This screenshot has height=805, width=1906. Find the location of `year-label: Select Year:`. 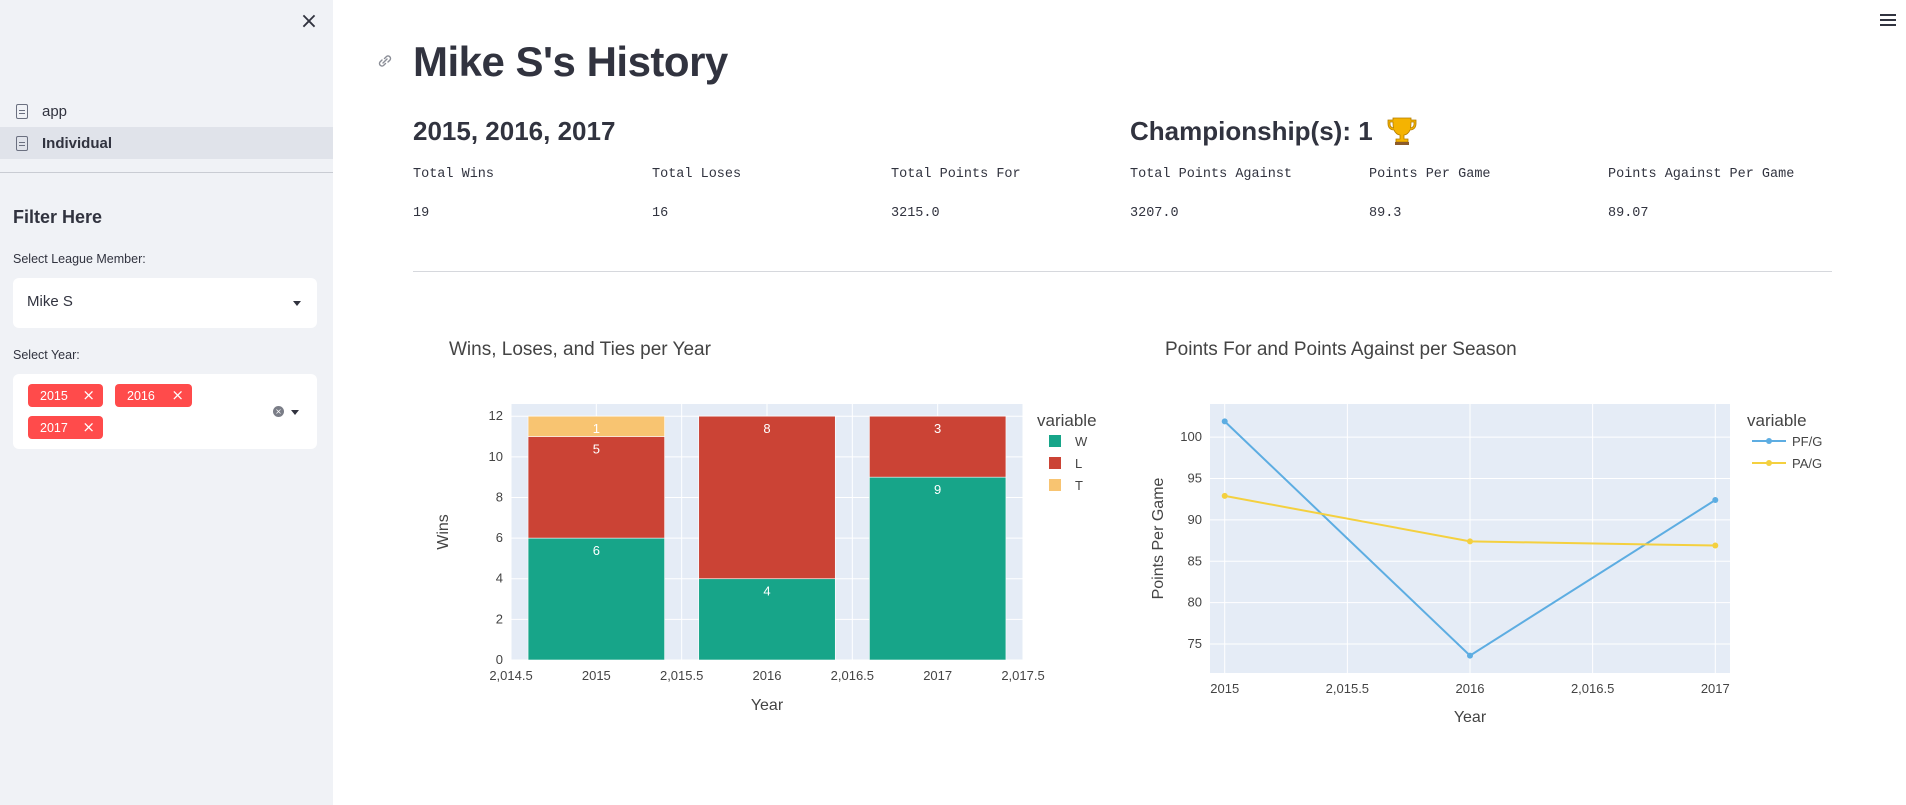

year-label: Select Year: is located at coordinates (46, 355).